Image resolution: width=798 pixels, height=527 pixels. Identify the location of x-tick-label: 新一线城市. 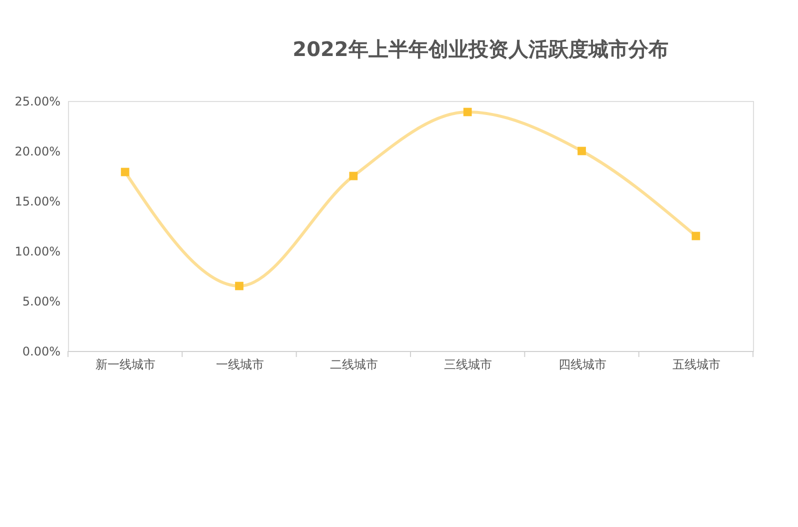
(126, 365).